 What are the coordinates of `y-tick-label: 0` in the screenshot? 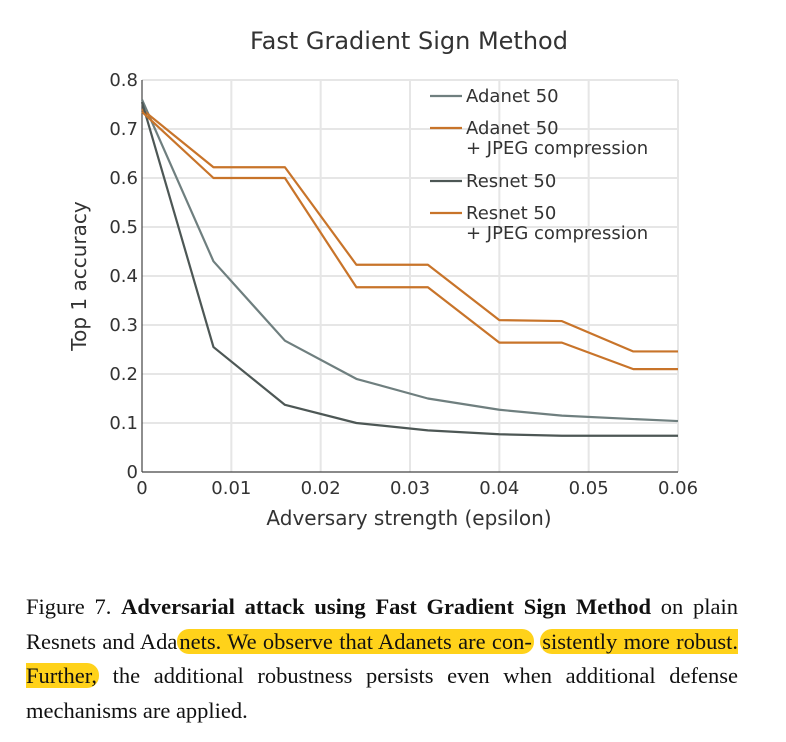 It's located at (132, 472).